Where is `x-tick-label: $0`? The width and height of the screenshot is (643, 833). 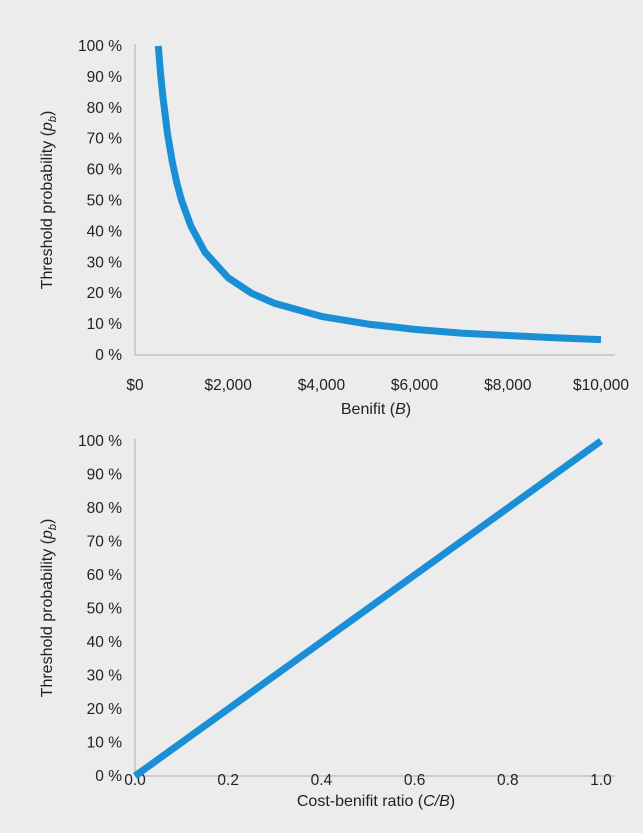
x-tick-label: $0 is located at coordinates (135, 385).